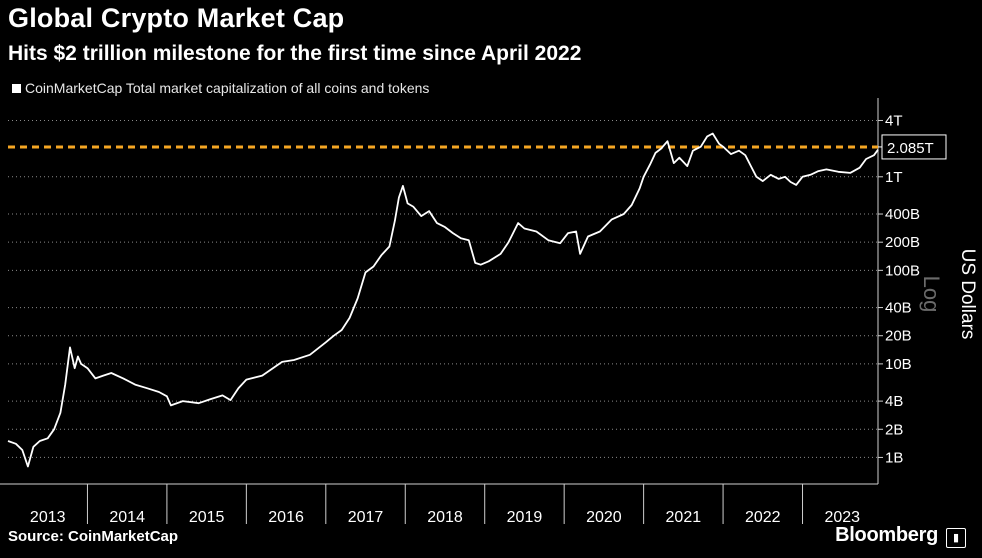 This screenshot has height=558, width=982. Describe the element at coordinates (894, 401) in the screenshot. I see `y-tick-label: 4B` at that location.